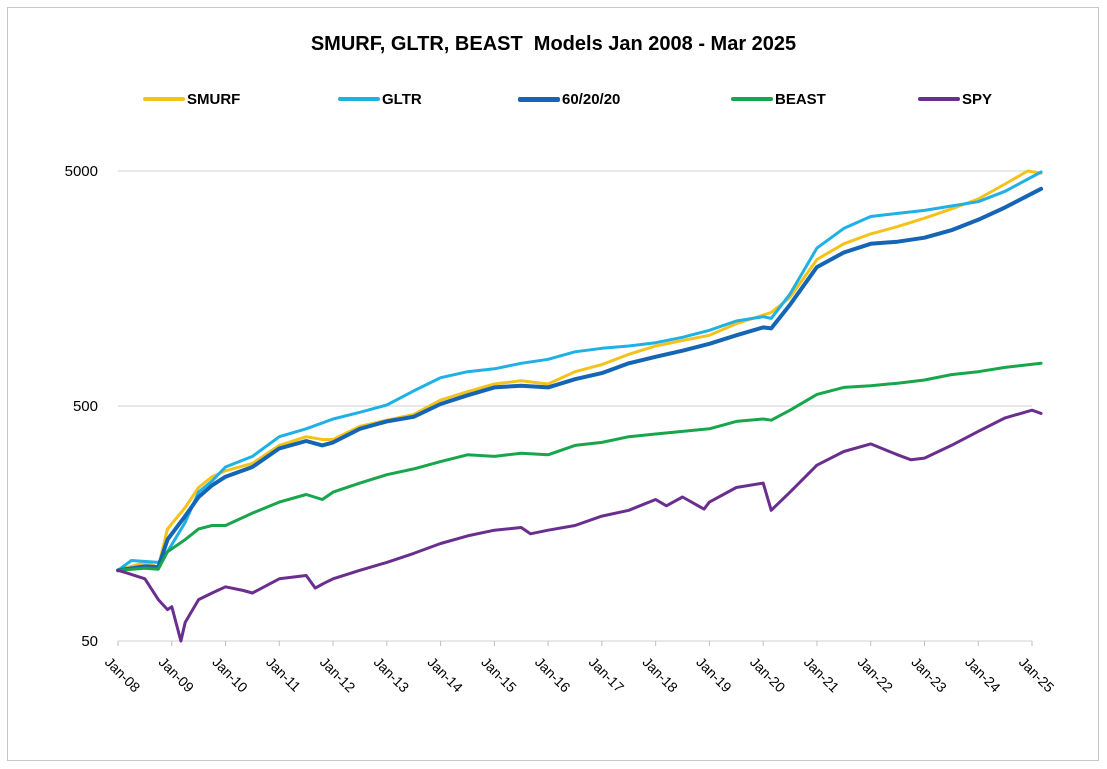 The width and height of the screenshot is (1107, 769). Describe the element at coordinates (164, 99) in the screenshot. I see `legend-swatch-smurf` at that location.